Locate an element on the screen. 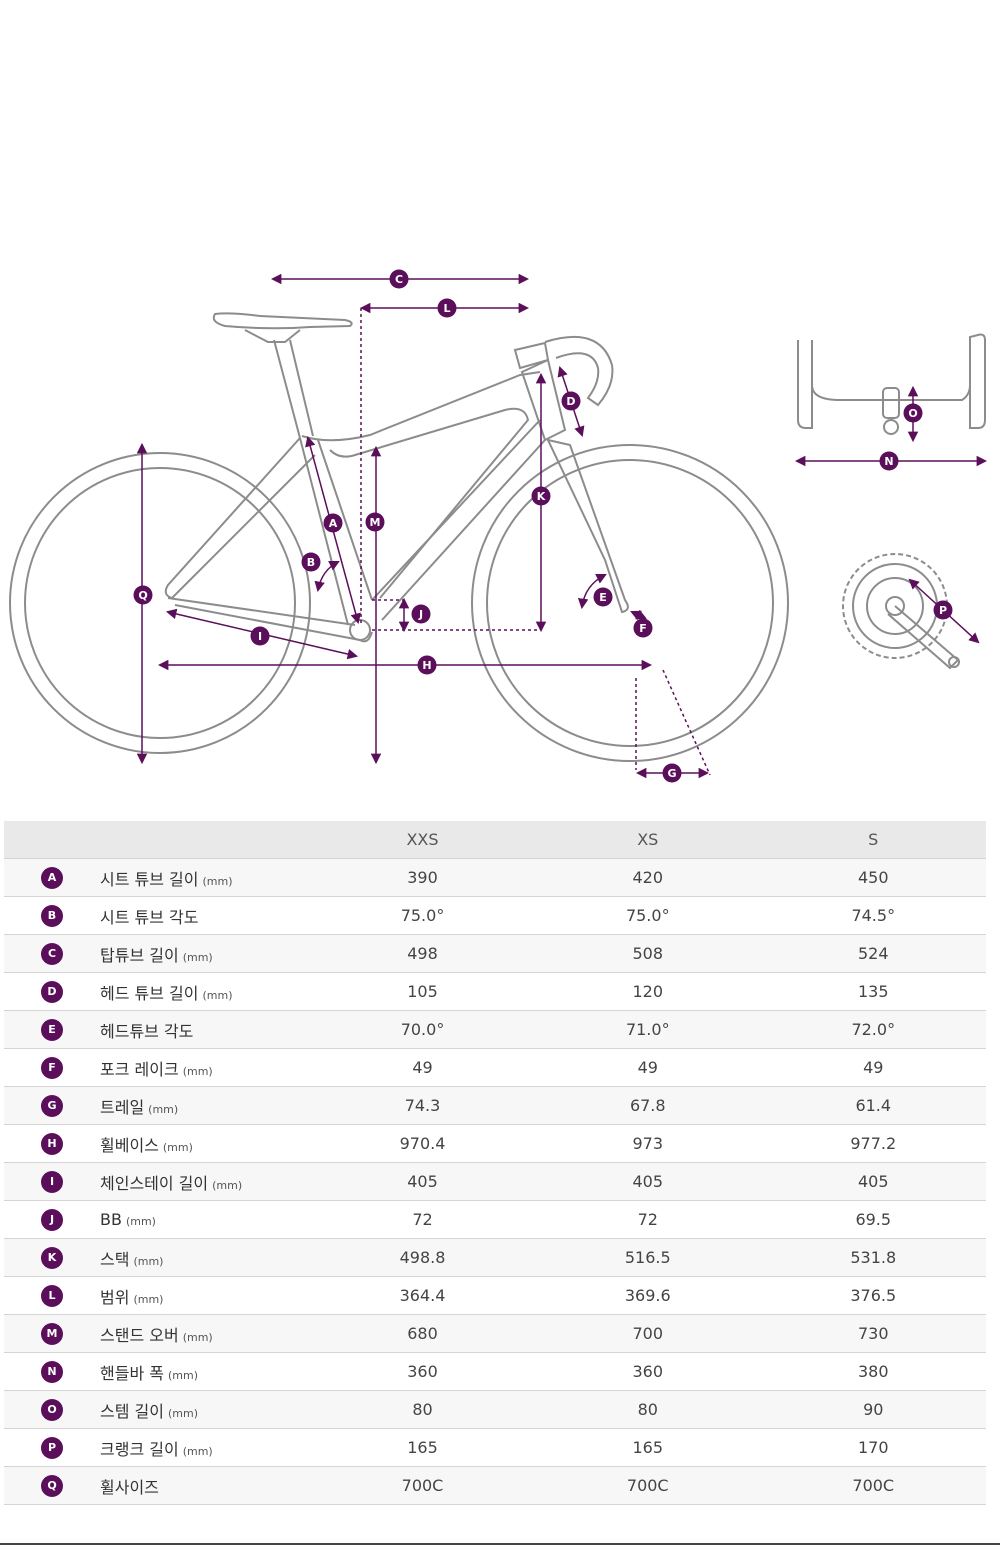 This screenshot has height=1545, width=1000. row-badge-cell: I is located at coordinates (52, 1181).